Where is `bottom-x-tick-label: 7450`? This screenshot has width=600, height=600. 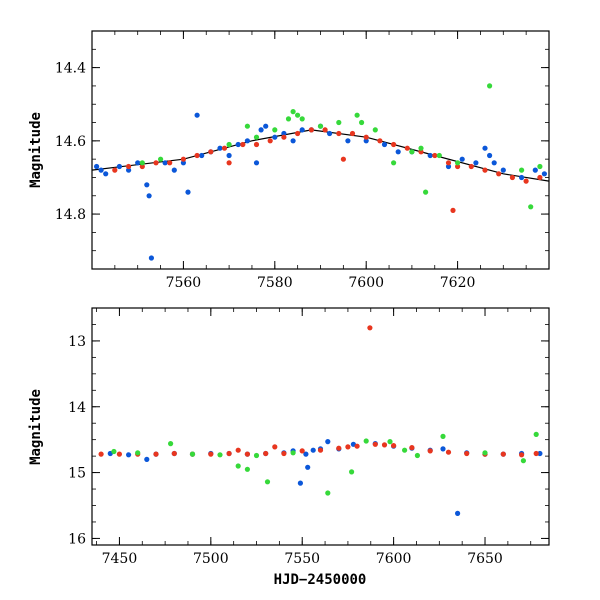 bottom-x-tick-label: 7450 is located at coordinates (120, 559).